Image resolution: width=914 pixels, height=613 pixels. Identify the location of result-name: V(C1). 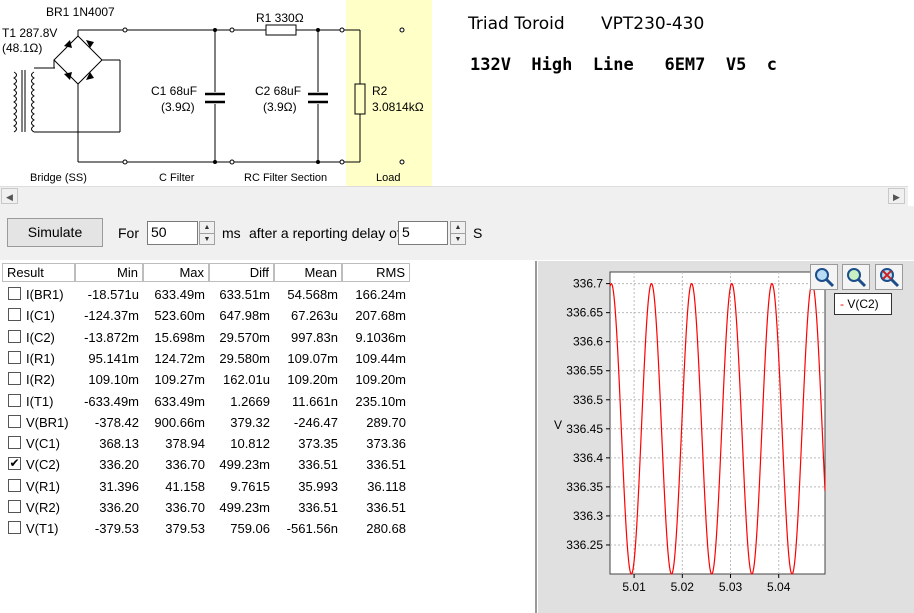
(43, 444).